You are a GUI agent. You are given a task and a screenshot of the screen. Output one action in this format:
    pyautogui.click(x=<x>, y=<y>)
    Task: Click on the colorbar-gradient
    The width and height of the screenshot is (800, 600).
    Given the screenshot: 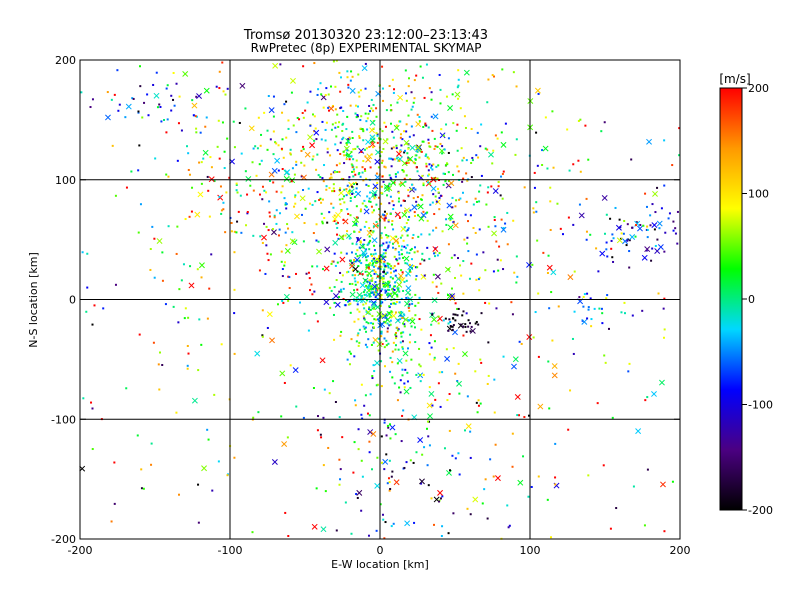 What is the action you would take?
    pyautogui.click(x=731, y=299)
    